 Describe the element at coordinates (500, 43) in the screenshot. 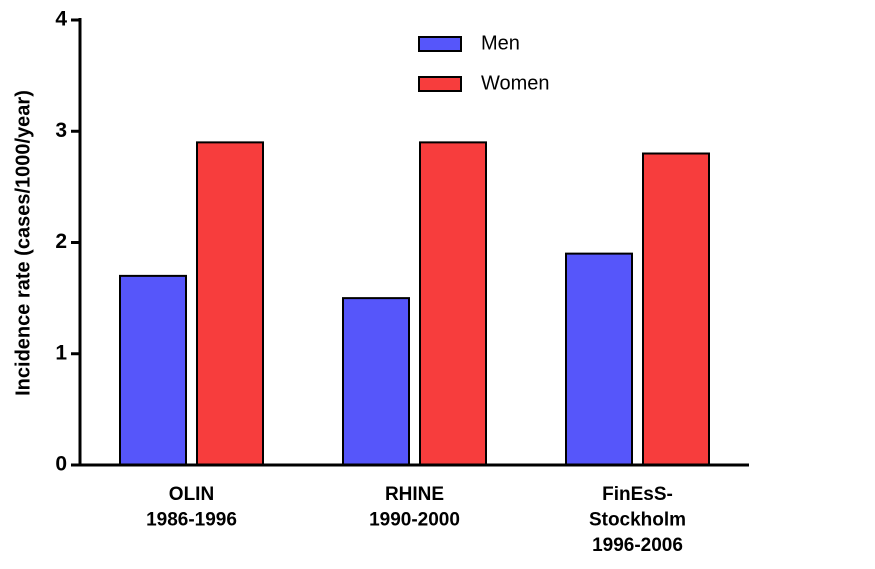

I see `legend-label: Men` at that location.